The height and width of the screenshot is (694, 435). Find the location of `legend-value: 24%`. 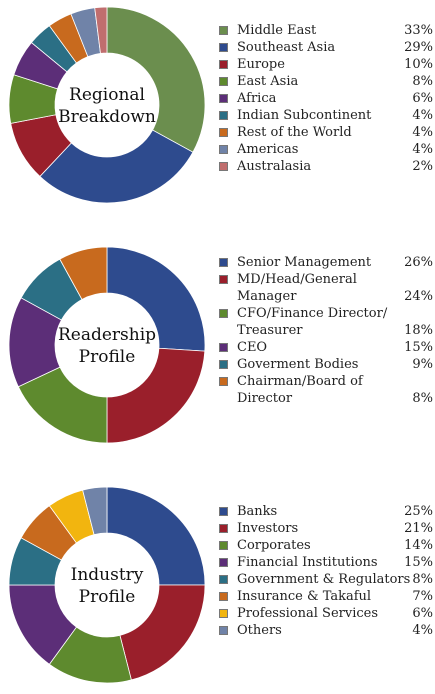

legend-value: 24% is located at coordinates (418, 296).